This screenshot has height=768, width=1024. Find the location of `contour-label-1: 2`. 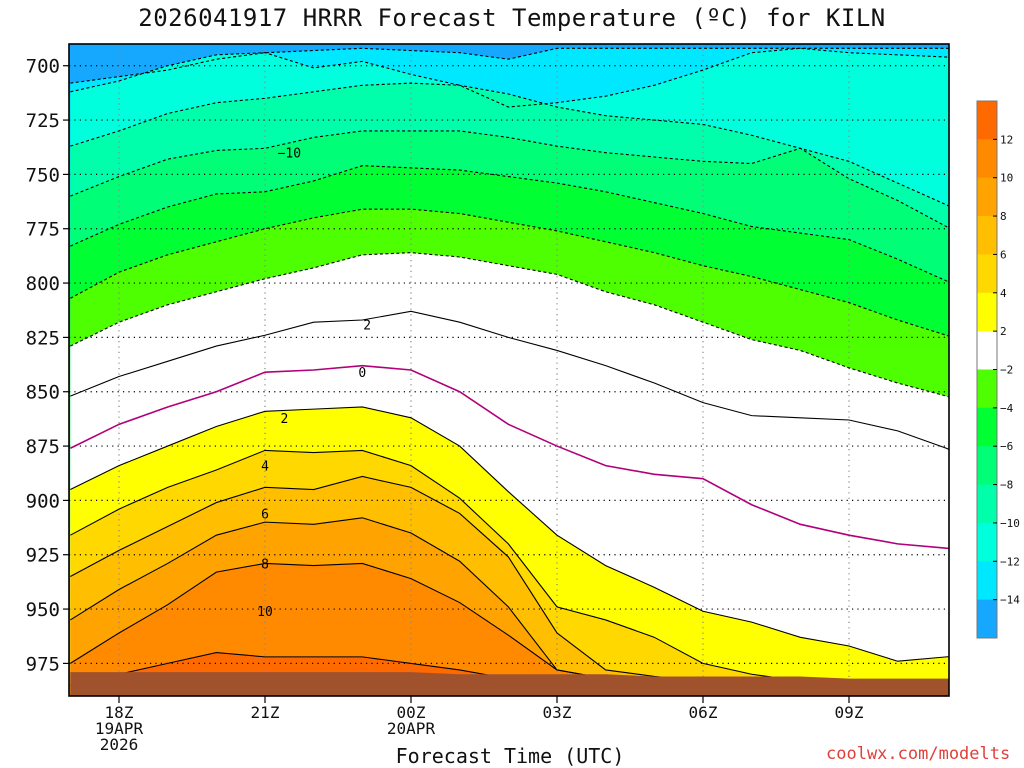

contour-label-1: 2 is located at coordinates (367, 325).